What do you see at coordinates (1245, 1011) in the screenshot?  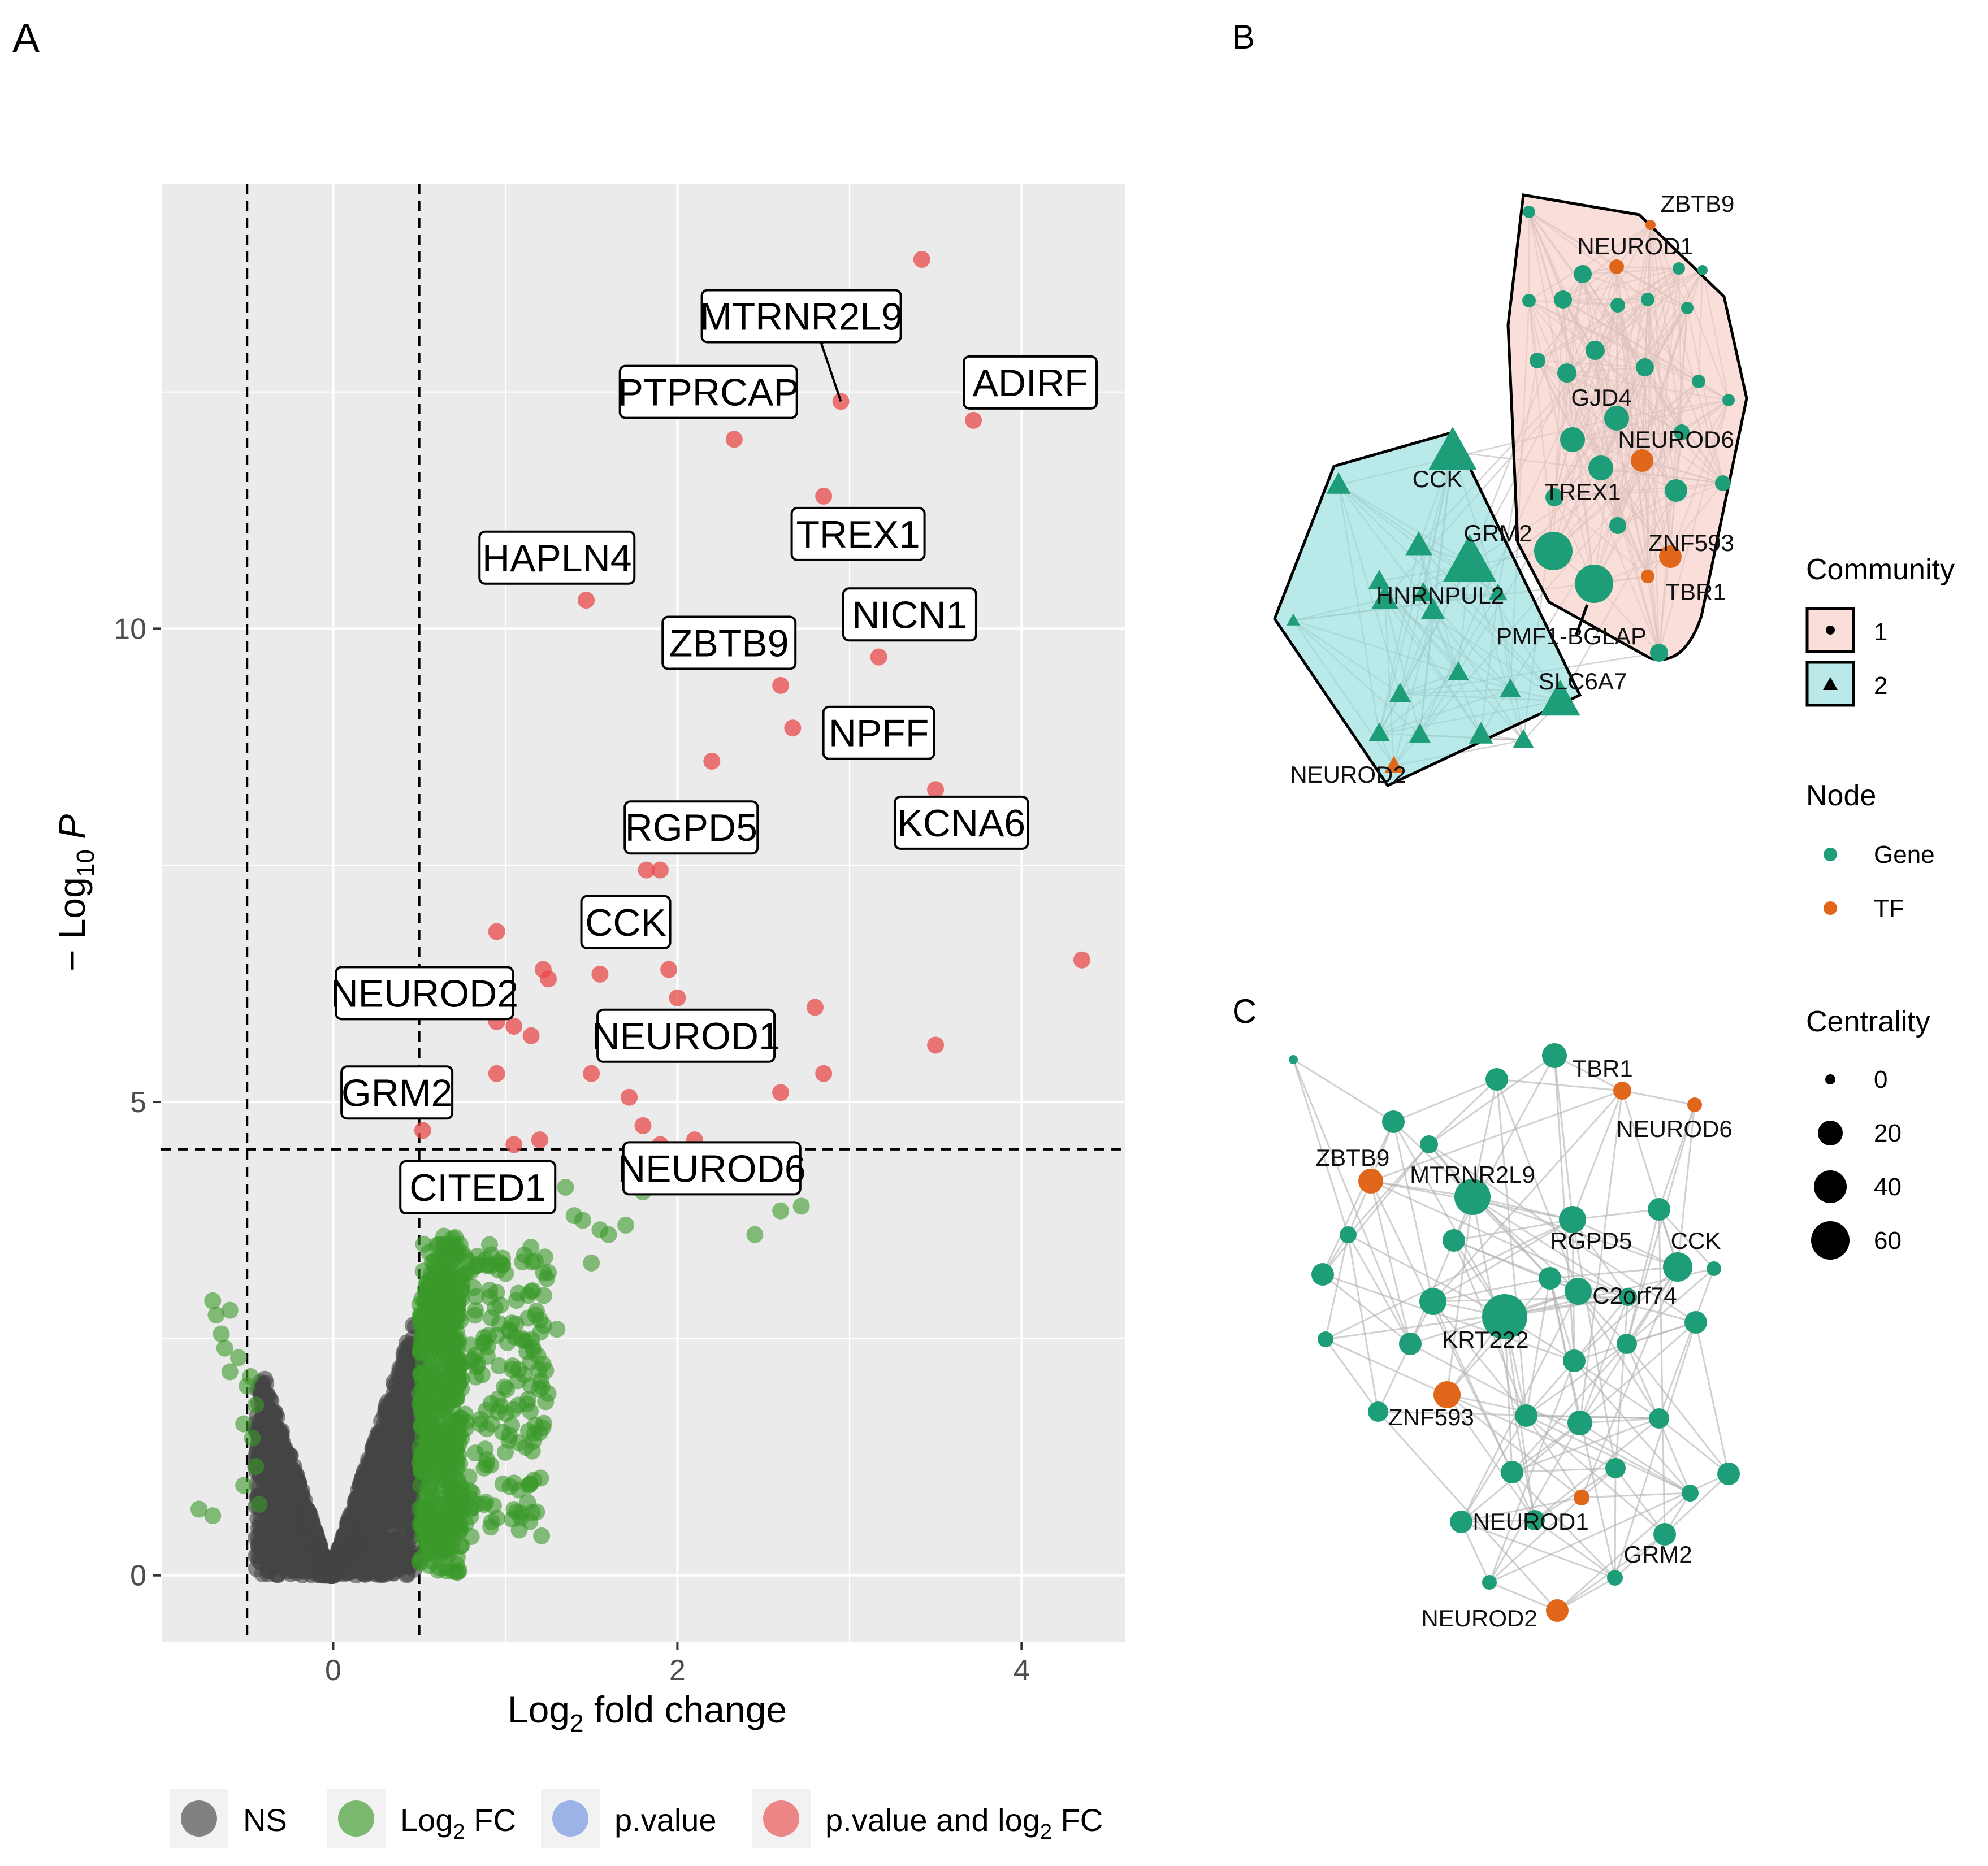 I see `panel-label-c: C` at bounding box center [1245, 1011].